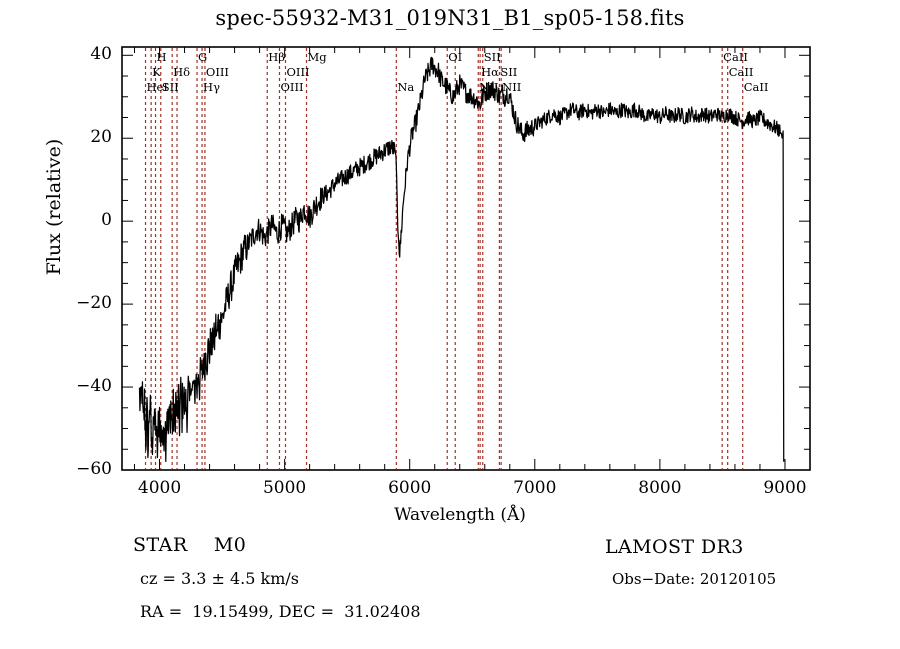 This screenshot has width=900, height=649. I want to click on survey-name-text: LAMOST DR3, so click(674, 547).